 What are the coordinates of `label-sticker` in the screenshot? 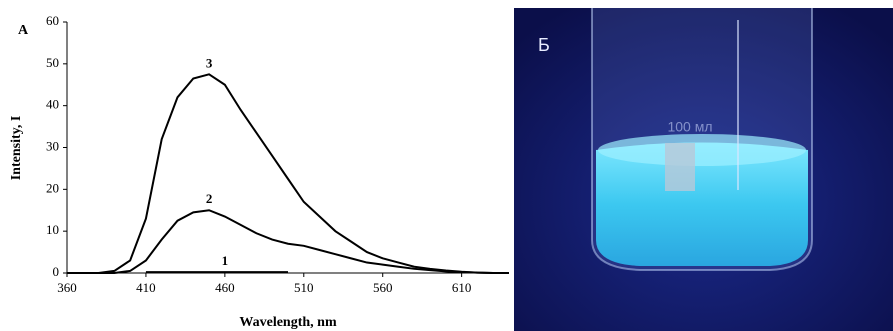 It's located at (680, 167).